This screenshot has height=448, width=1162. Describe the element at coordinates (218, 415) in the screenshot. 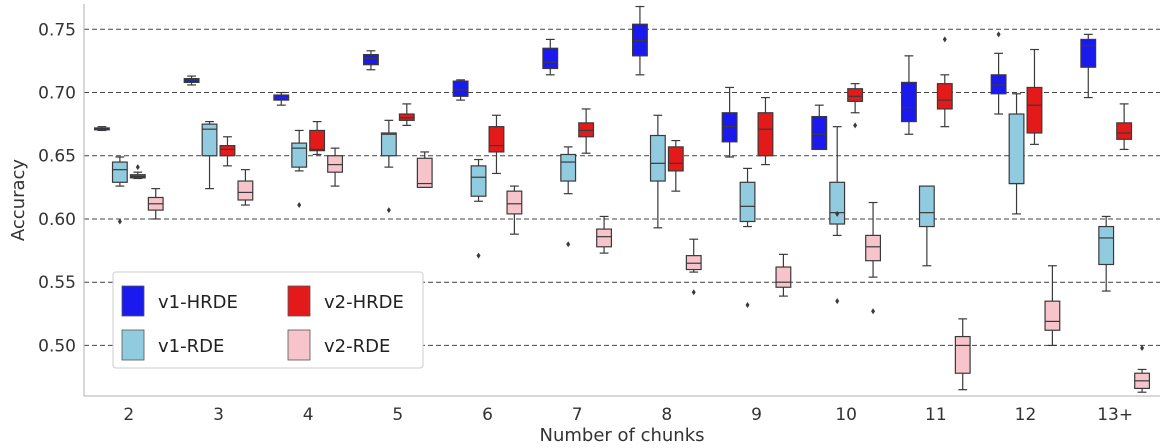

I see `x-tick-label: 3` at that location.